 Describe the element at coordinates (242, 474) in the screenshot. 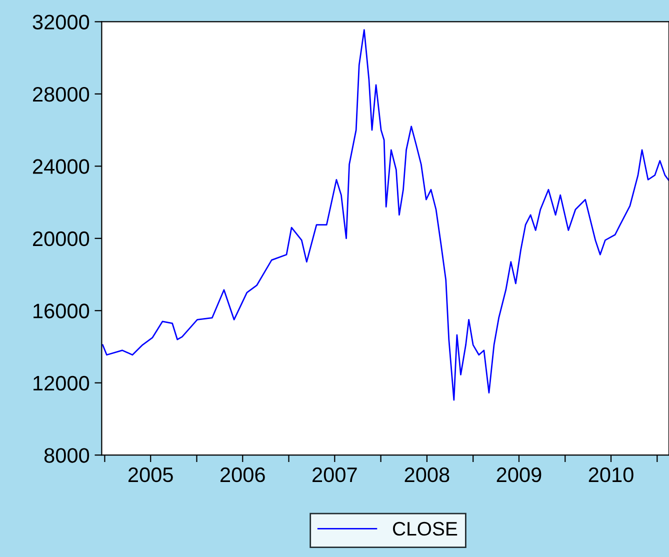

I see `x-tick-label: 2006` at that location.